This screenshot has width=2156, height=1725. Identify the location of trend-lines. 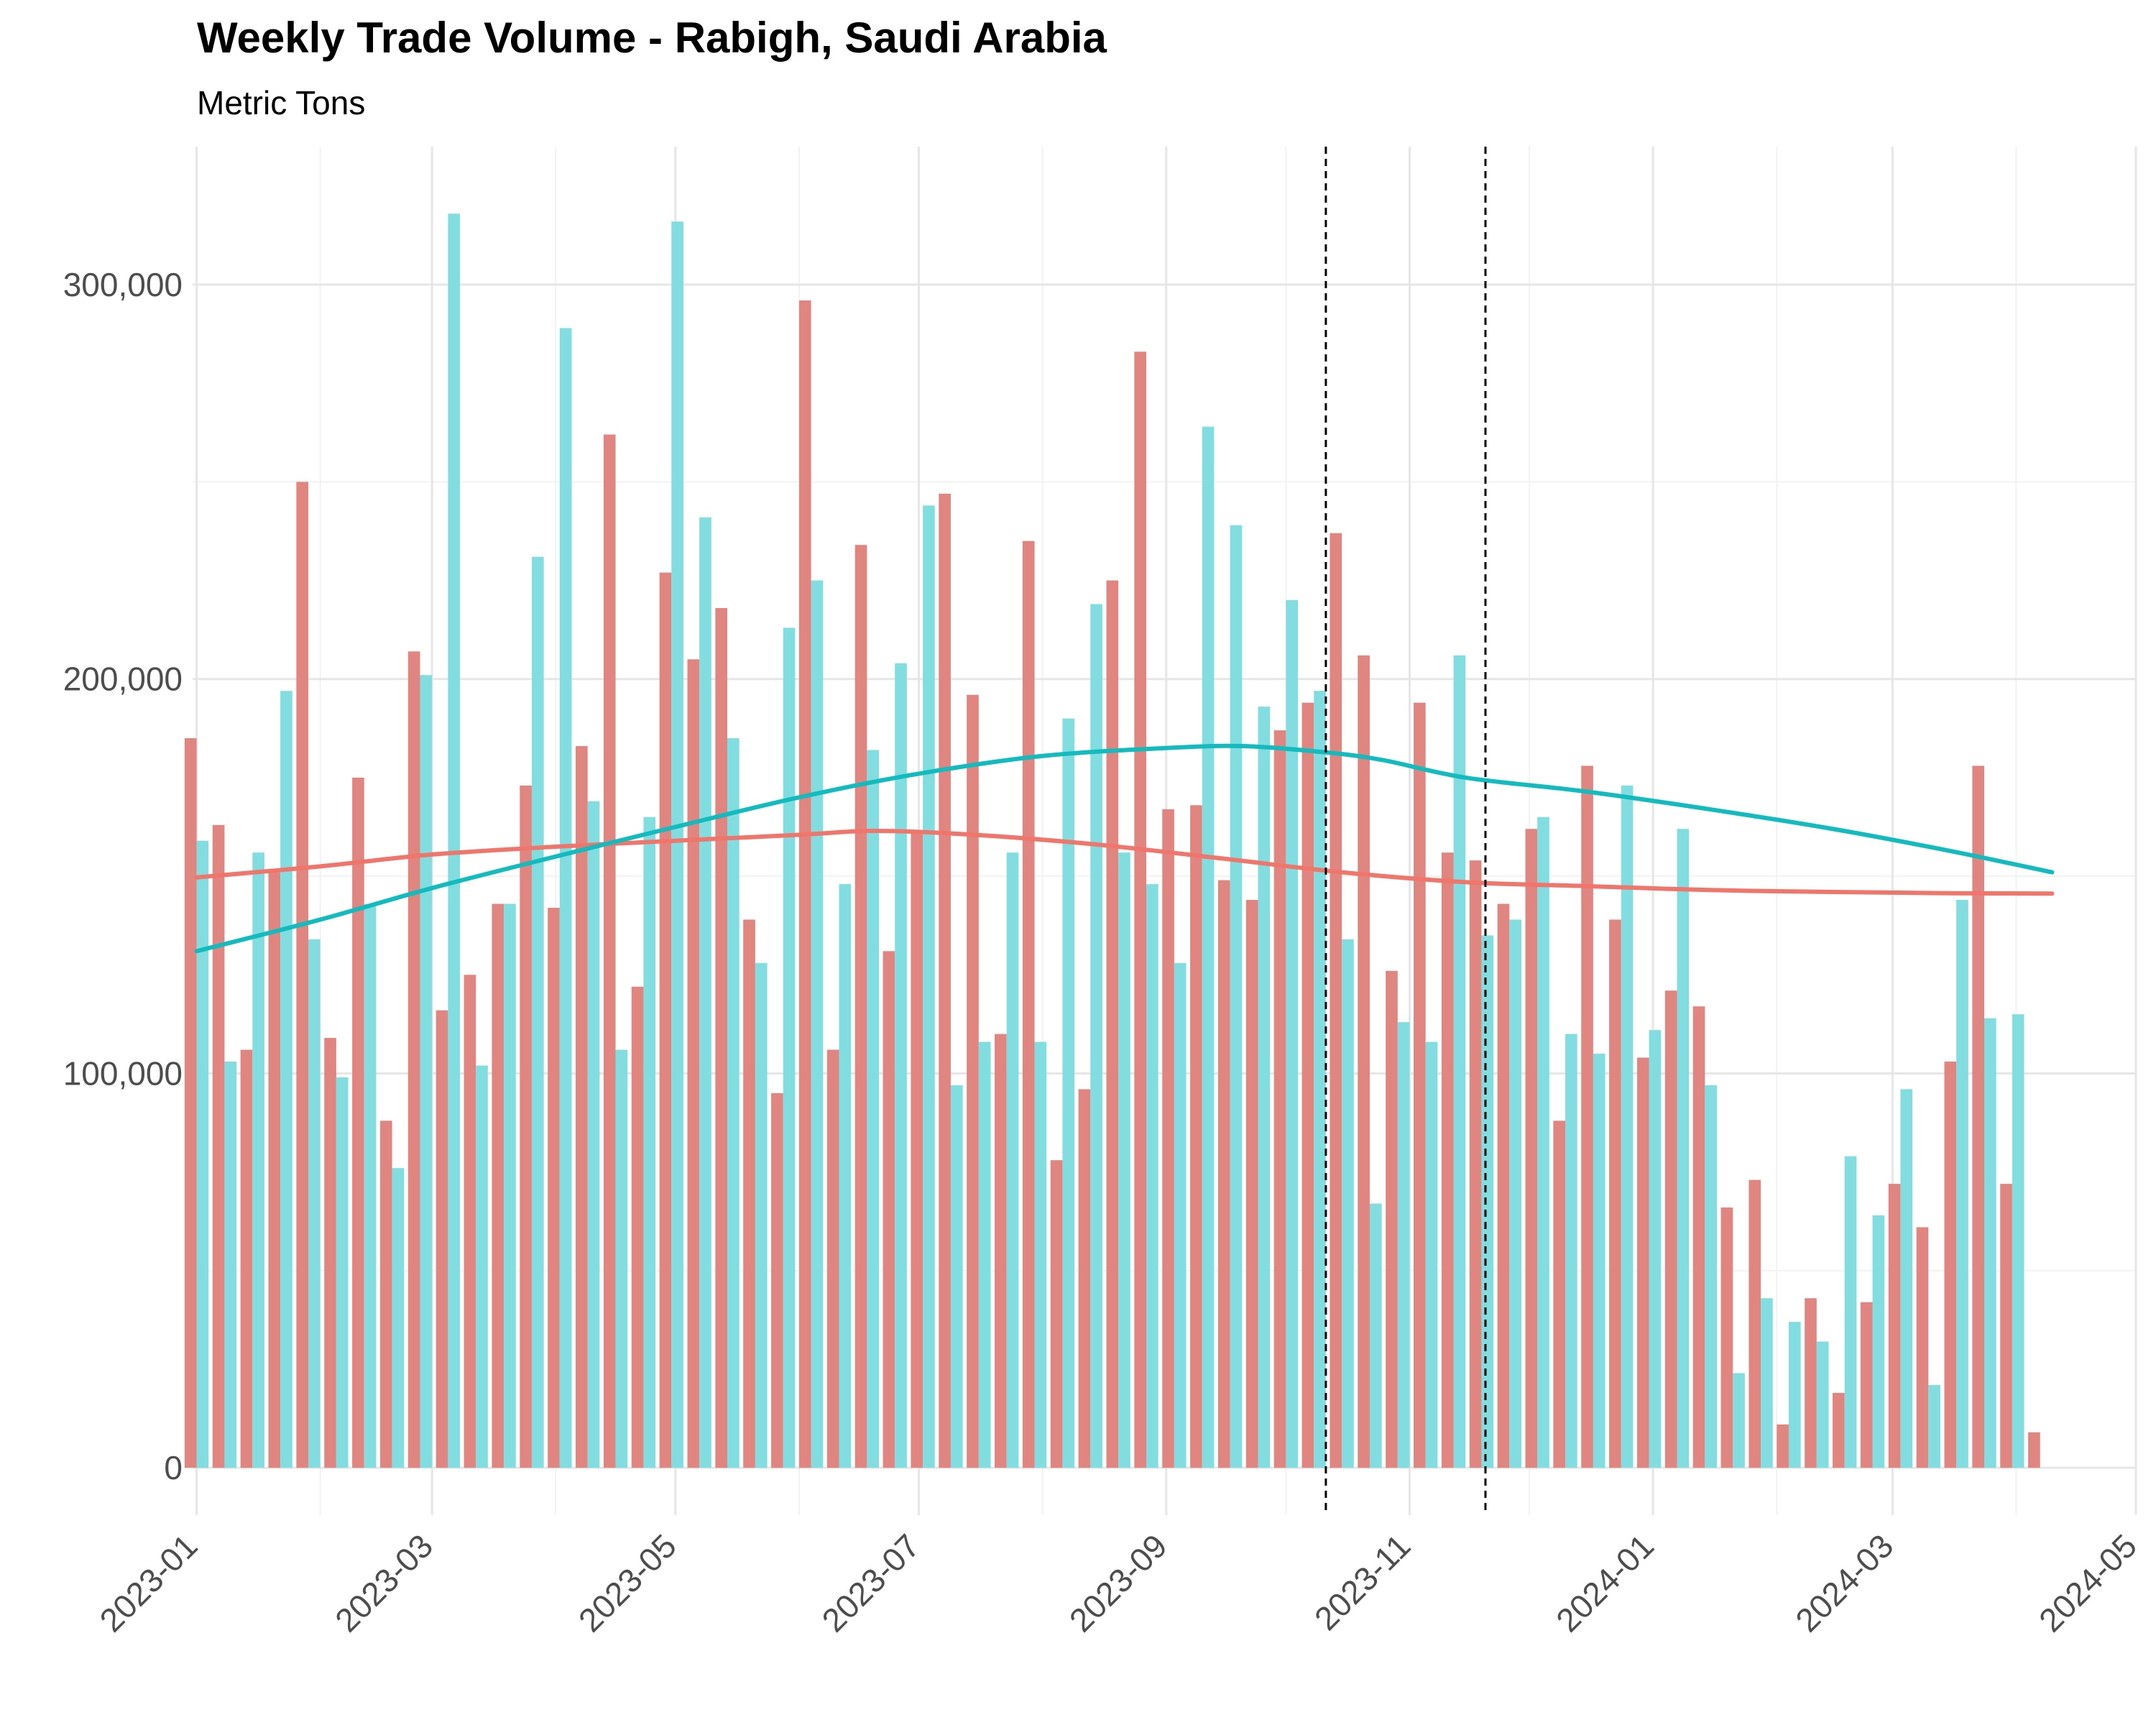
(1124, 848).